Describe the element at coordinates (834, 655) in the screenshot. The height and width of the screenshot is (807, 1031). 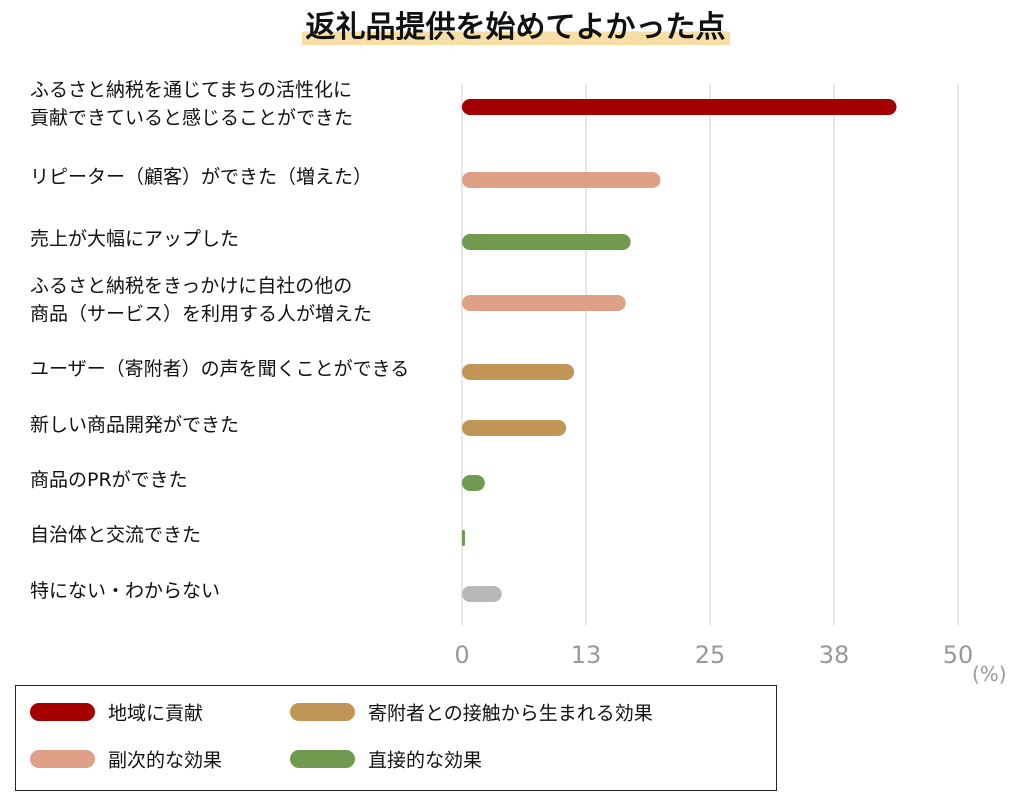
I see `x-tick-label: 38` at that location.